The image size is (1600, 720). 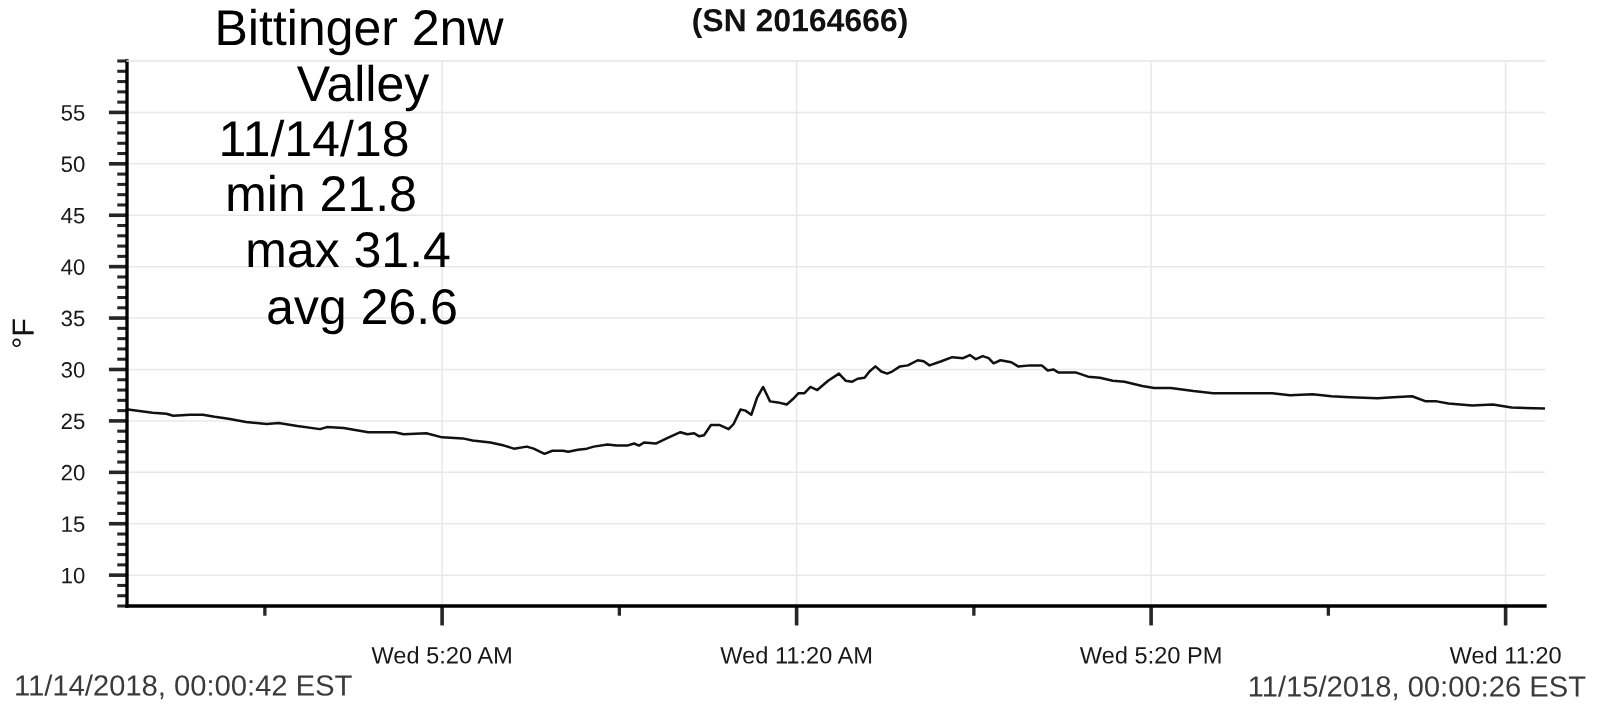 What do you see at coordinates (23, 333) in the screenshot?
I see `y-axis-title: °F` at bounding box center [23, 333].